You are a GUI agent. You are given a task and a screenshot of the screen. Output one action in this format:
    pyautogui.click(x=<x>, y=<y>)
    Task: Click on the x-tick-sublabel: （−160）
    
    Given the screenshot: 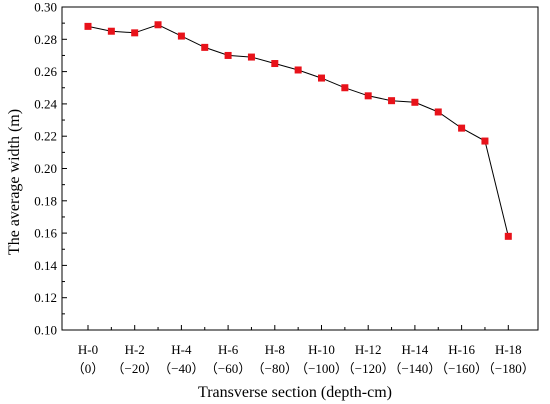 What is the action you would take?
    pyautogui.click(x=461, y=368)
    